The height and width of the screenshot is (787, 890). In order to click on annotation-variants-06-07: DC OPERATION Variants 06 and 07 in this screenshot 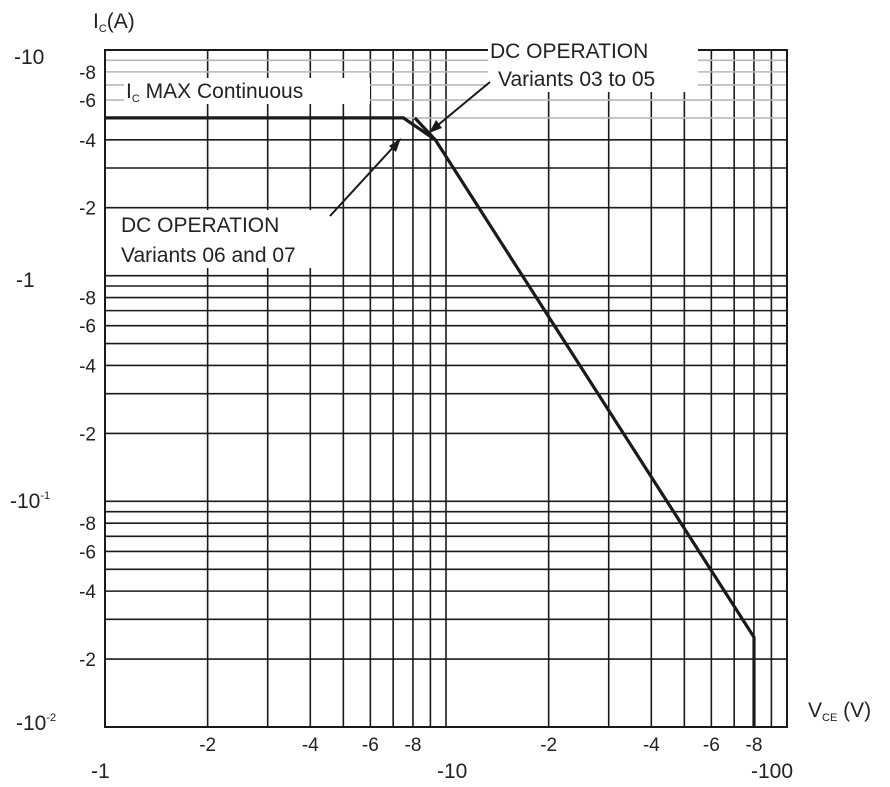, I will do `click(208, 240)`.